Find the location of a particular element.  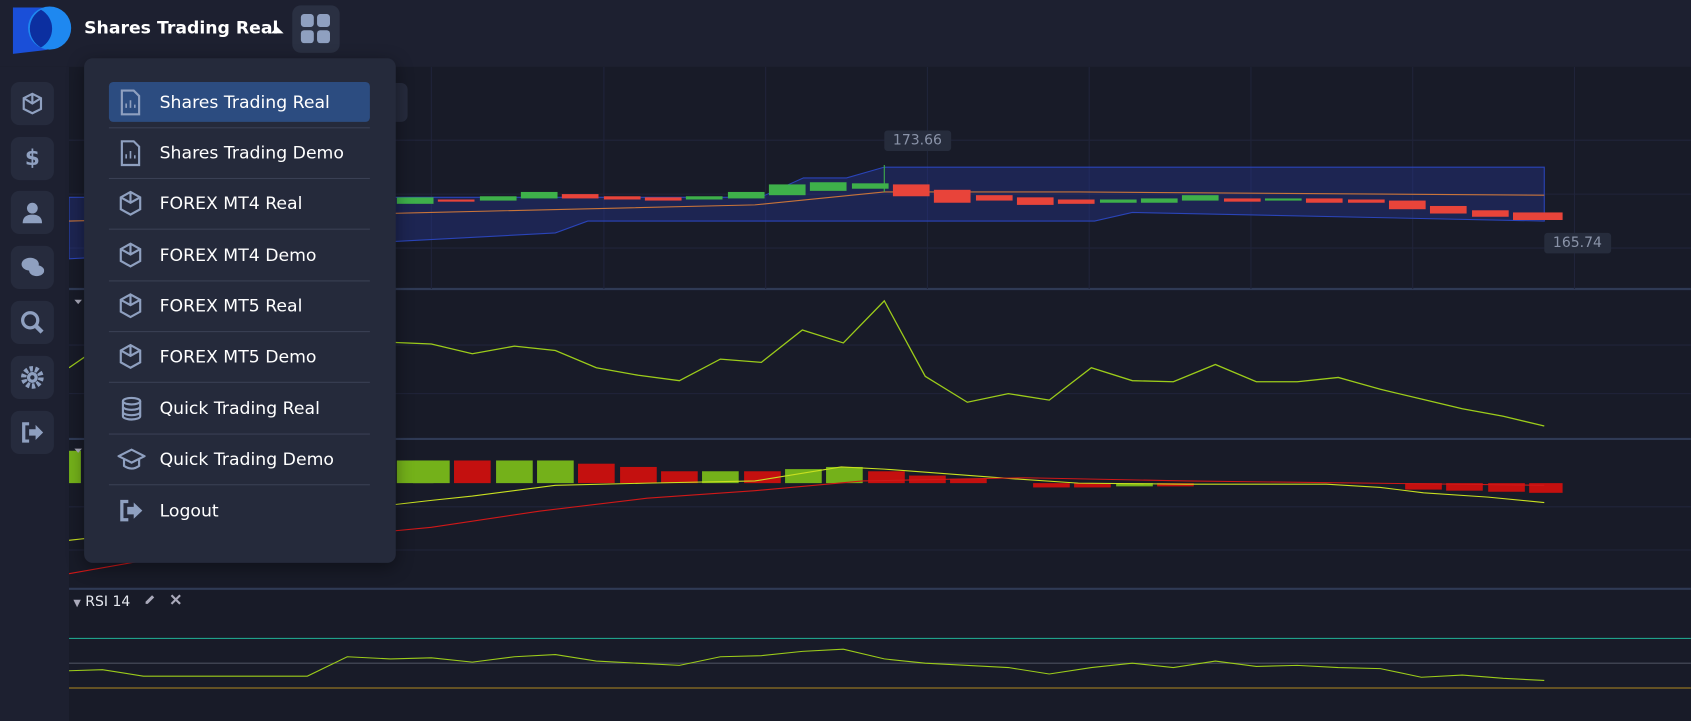

rsi-name: RSI is located at coordinates (97, 602).